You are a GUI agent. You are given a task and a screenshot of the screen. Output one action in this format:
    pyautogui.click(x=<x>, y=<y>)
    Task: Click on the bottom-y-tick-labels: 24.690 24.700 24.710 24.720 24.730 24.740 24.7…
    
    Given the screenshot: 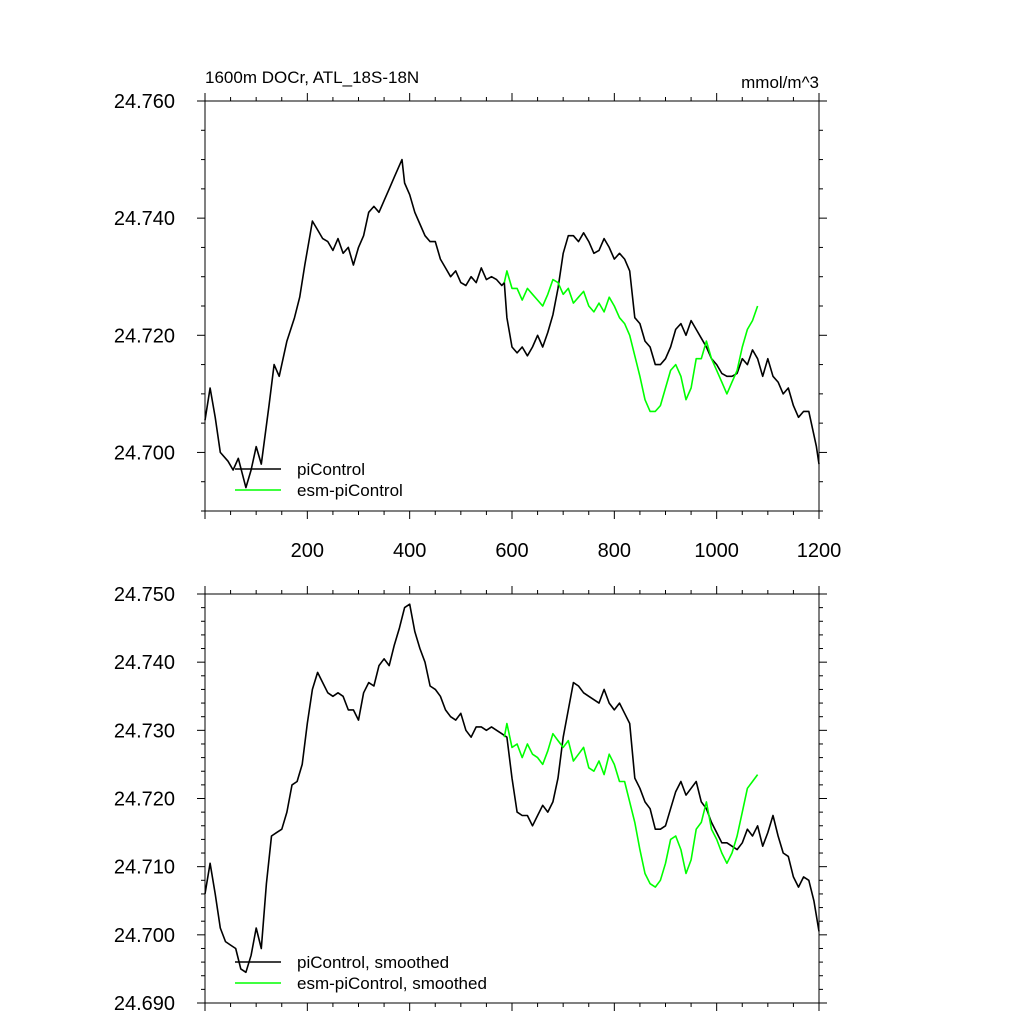 What is the action you would take?
    pyautogui.click(x=144, y=799)
    